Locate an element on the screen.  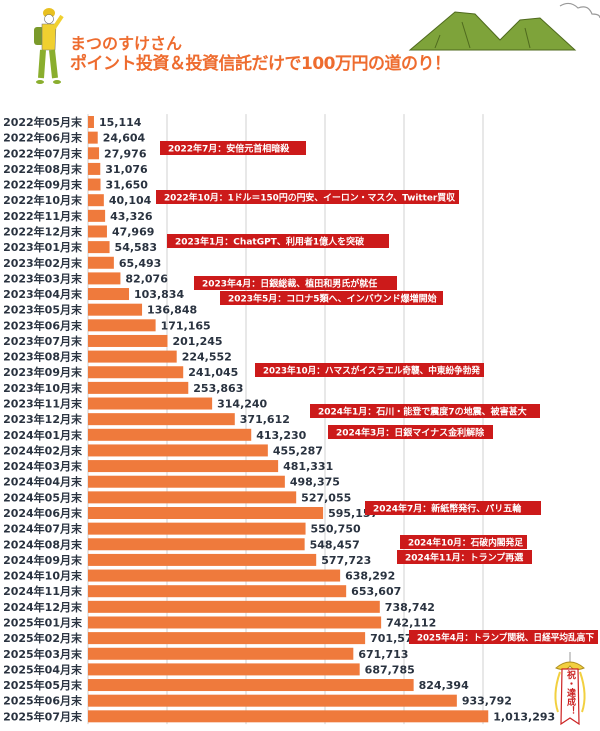
value-label: 455,287 is located at coordinates (298, 450).